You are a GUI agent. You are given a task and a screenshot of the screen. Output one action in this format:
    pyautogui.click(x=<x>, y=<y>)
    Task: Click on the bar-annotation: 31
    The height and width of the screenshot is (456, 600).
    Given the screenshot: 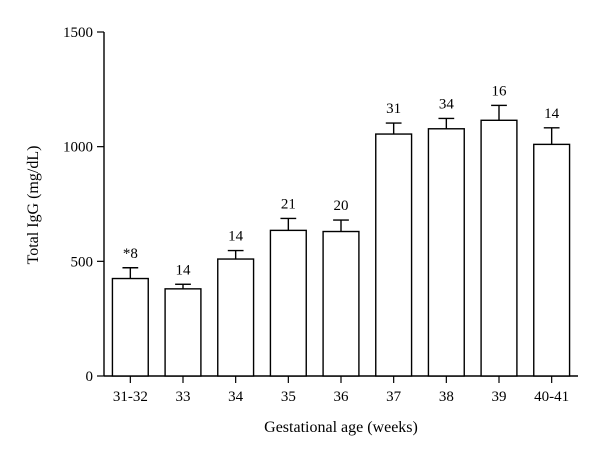 What is the action you would take?
    pyautogui.click(x=393, y=109)
    